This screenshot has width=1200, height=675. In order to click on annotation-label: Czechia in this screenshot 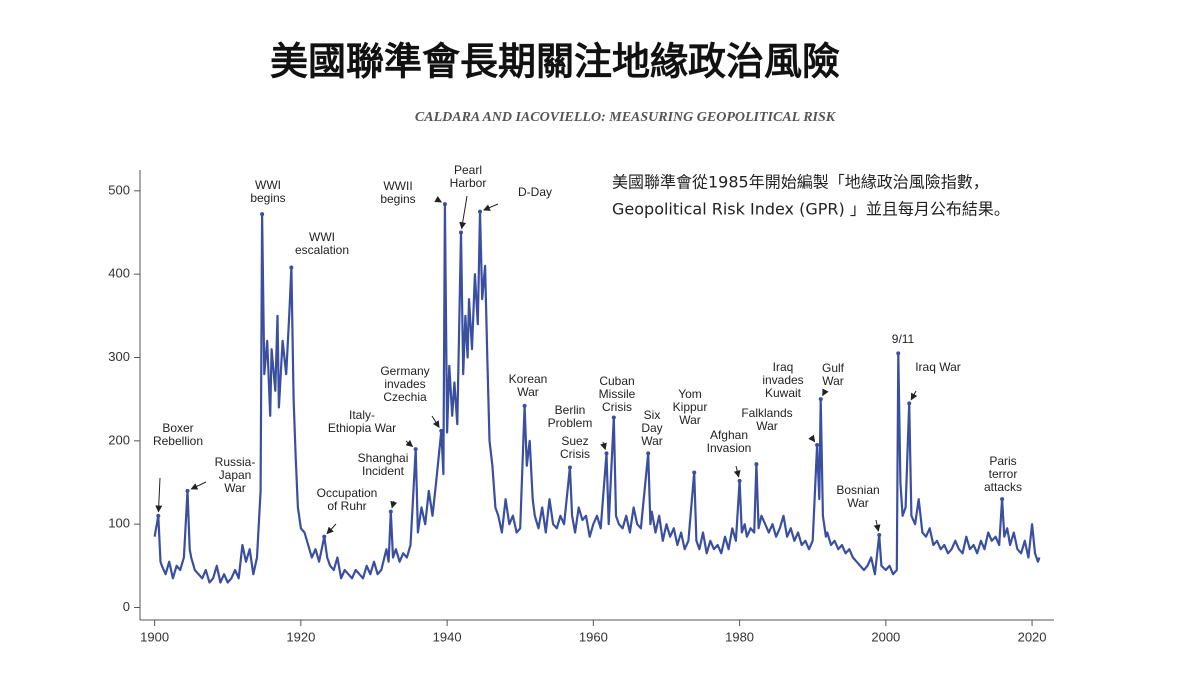, I will do `click(405, 397)`.